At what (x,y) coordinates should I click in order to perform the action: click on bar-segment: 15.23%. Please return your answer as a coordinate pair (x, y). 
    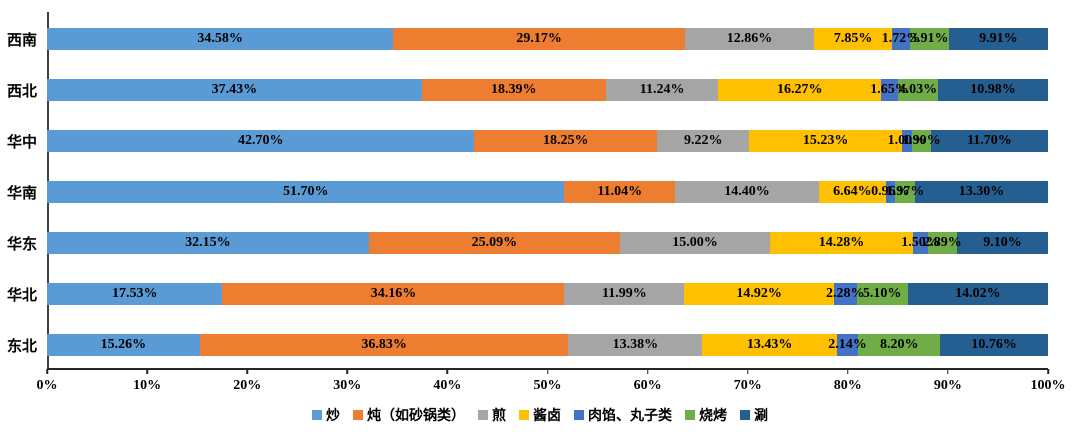
    Looking at the image, I should click on (825, 141).